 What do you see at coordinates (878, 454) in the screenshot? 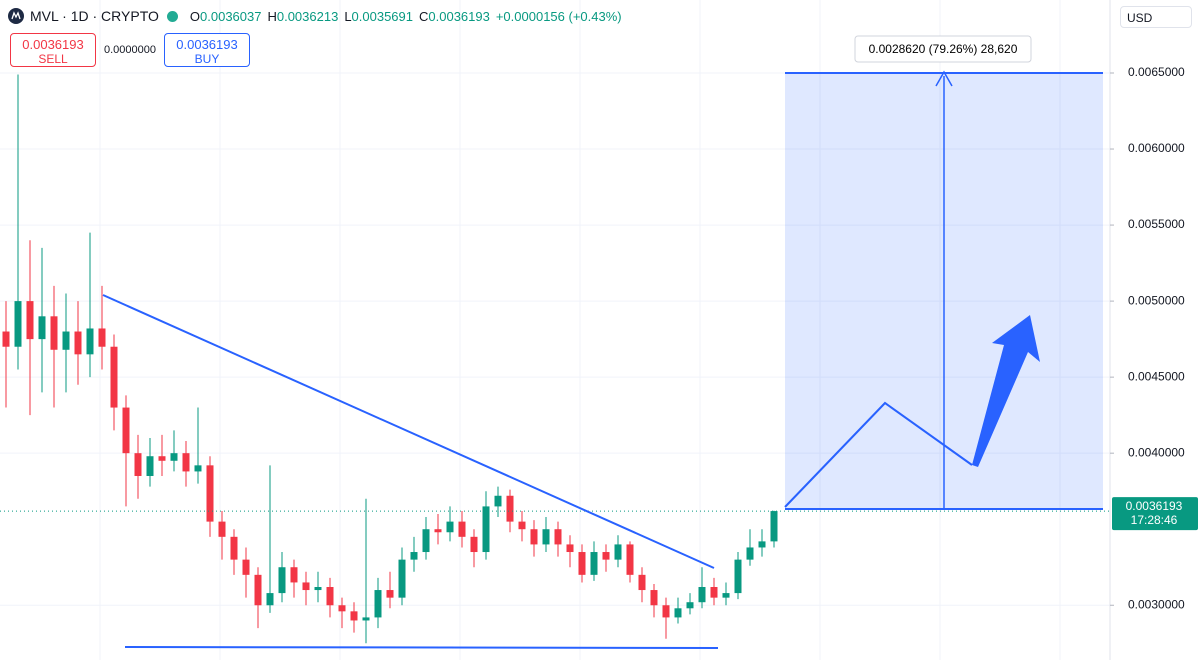
I see `projection-path` at bounding box center [878, 454].